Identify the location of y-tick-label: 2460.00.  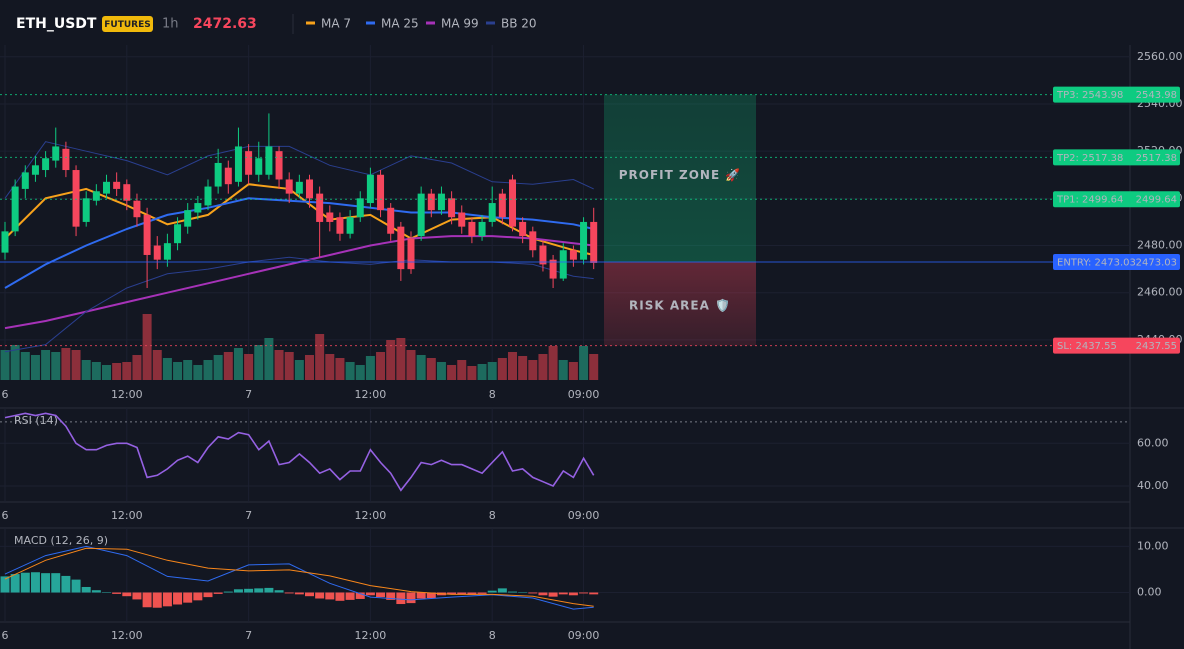
(1160, 292).